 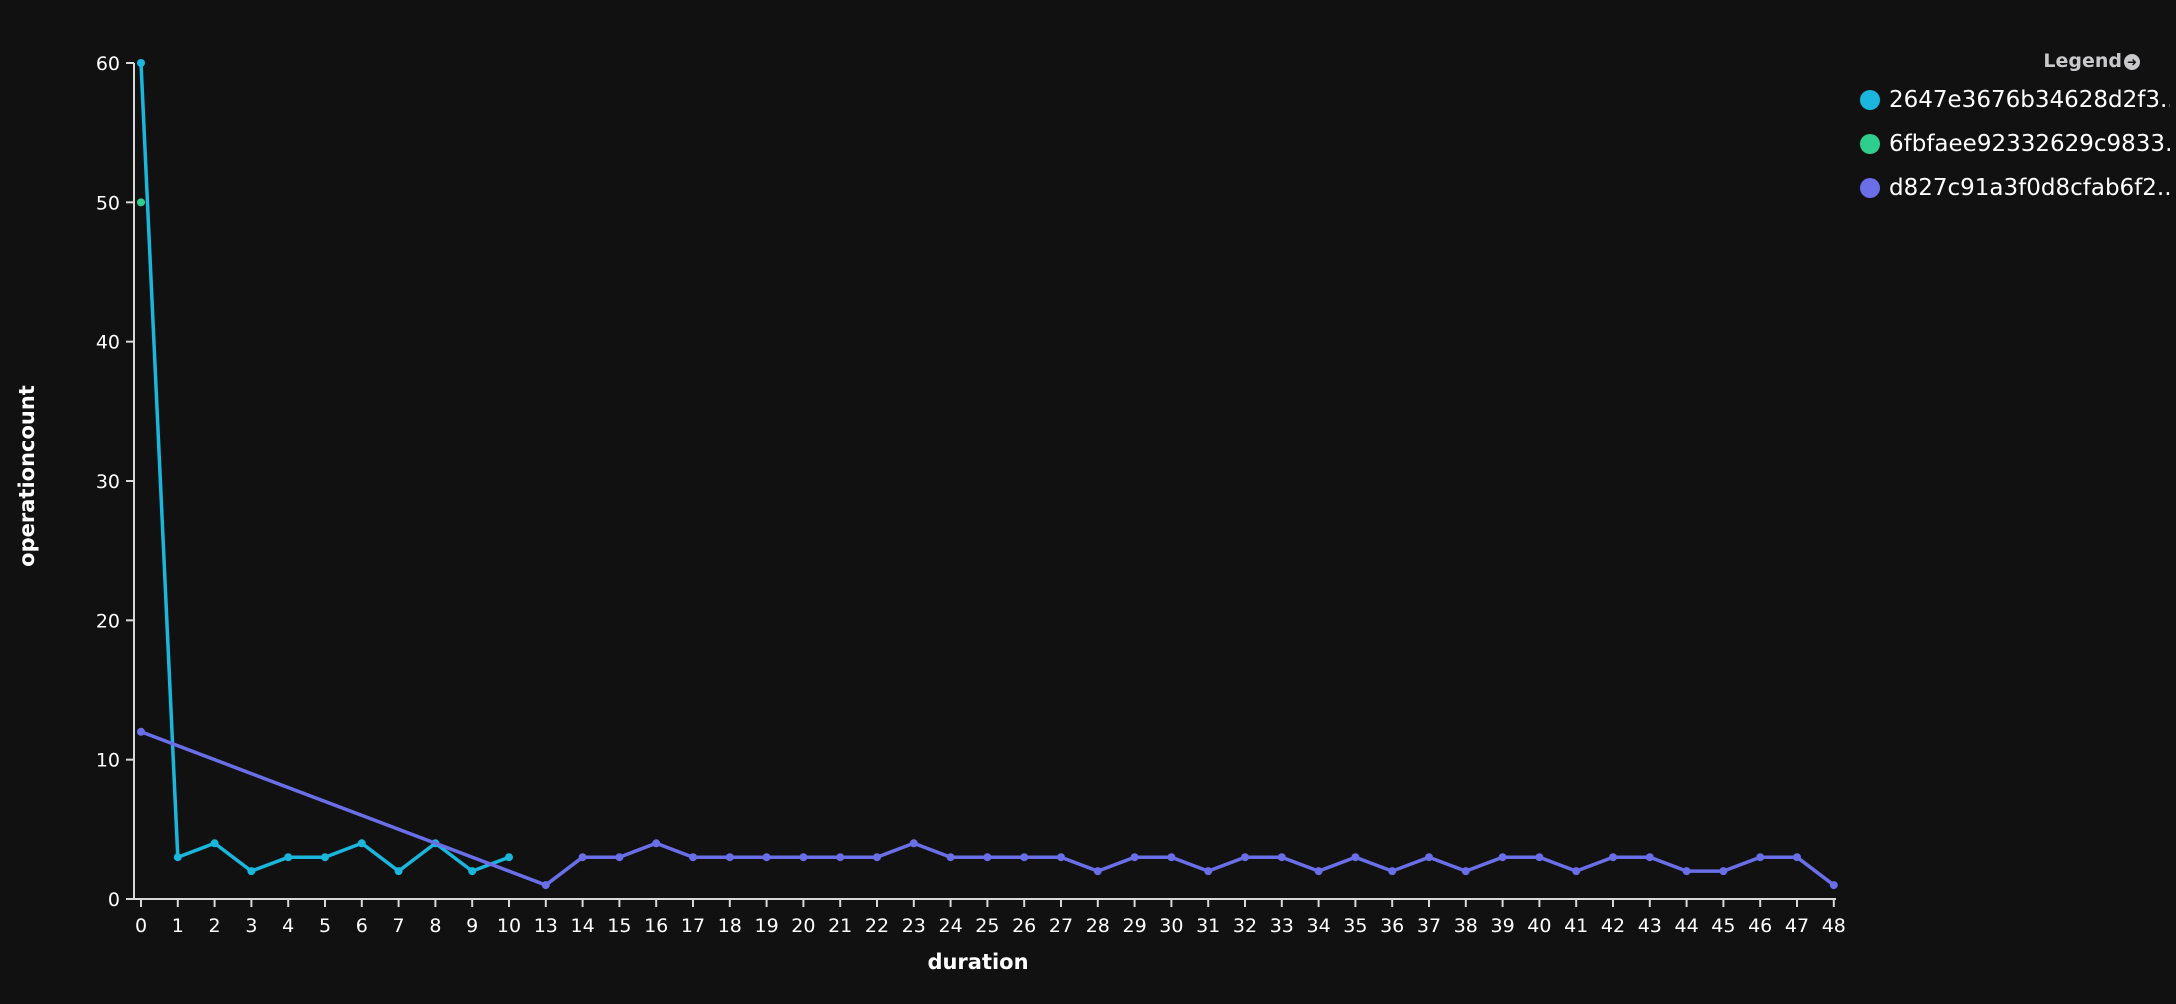 I want to click on chevron-right-icon: ➜, so click(x=2132, y=61).